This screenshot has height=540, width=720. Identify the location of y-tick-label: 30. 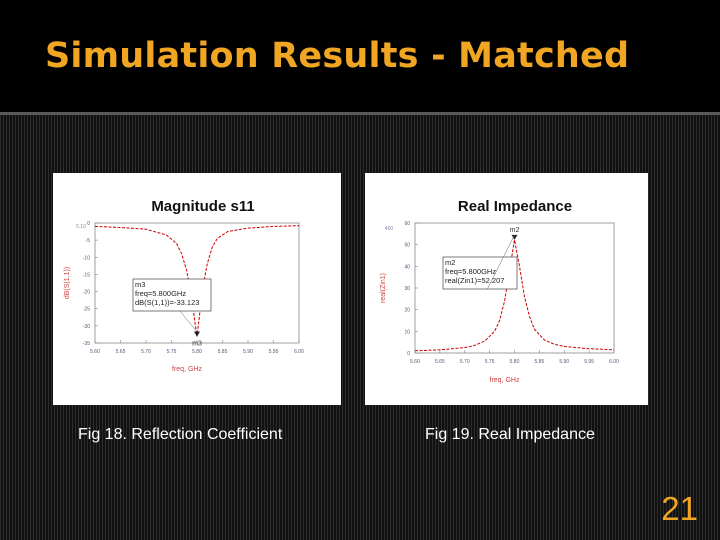
(407, 289).